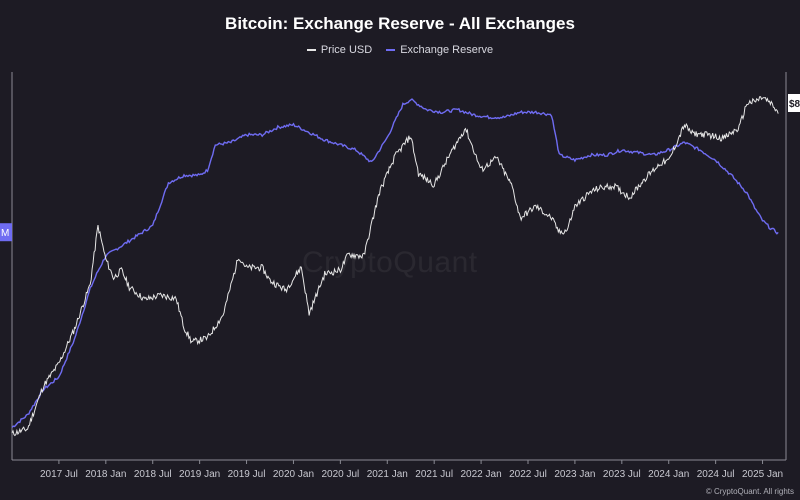 Image resolution: width=800 pixels, height=500 pixels. What do you see at coordinates (762, 474) in the screenshot?
I see `x-tick-label: 2025 Jan` at bounding box center [762, 474].